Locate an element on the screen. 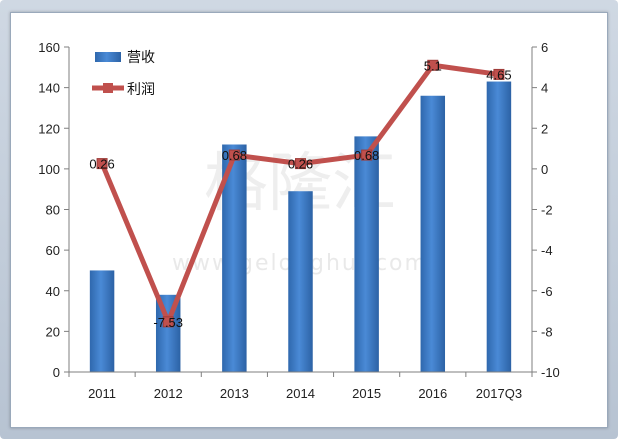 The width and height of the screenshot is (618, 439). y-left-tick-label: 80 is located at coordinates (53, 210).